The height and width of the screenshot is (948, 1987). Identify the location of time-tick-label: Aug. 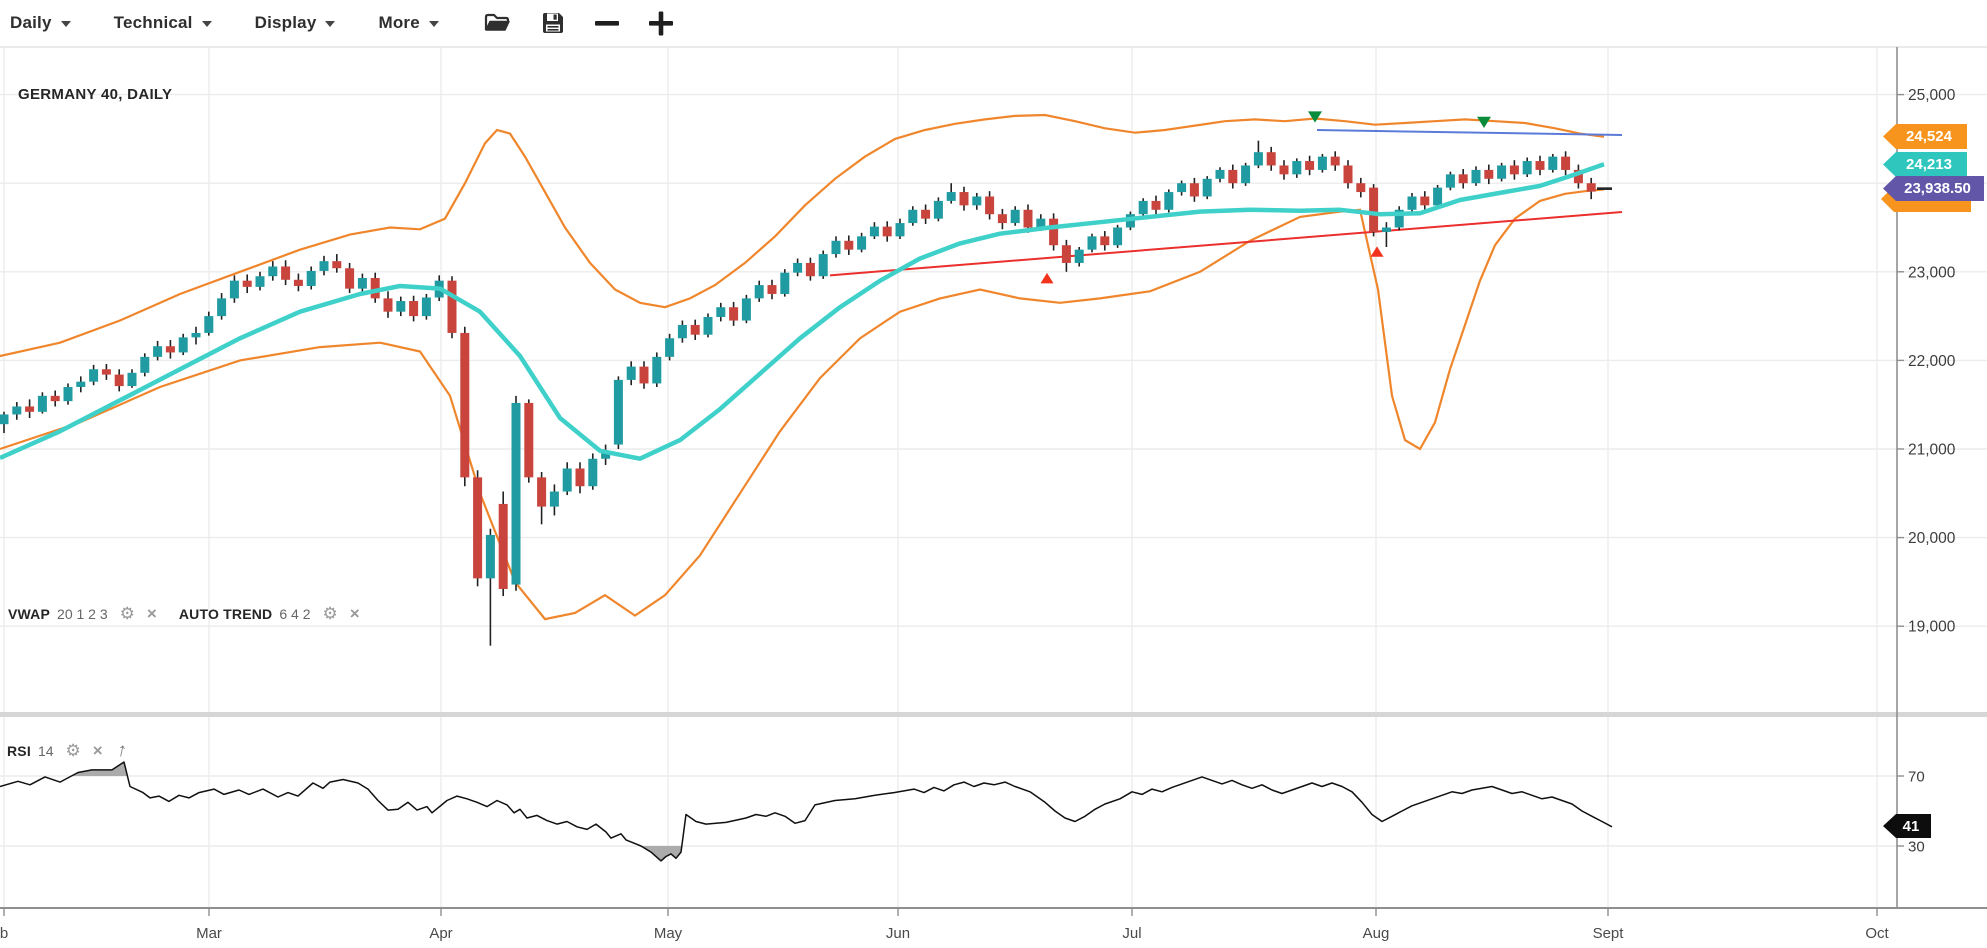
(1376, 933).